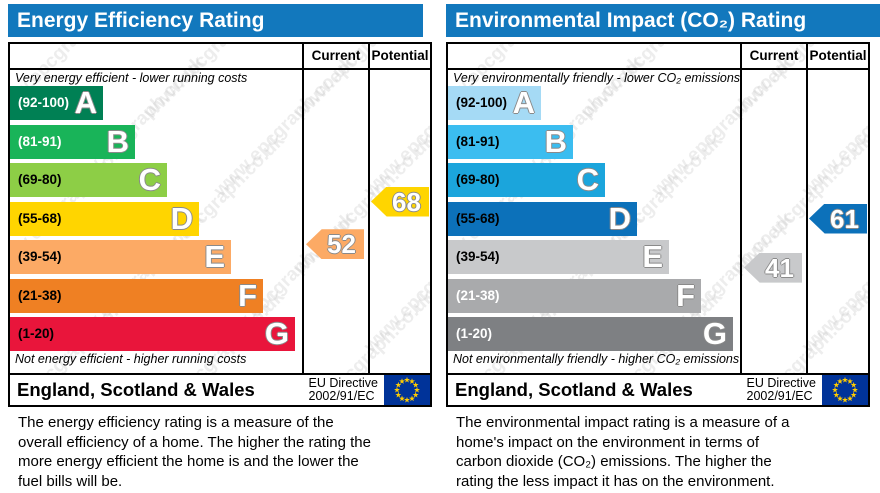 Image resolution: width=880 pixels, height=493 pixels. What do you see at coordinates (141, 20) in the screenshot?
I see `panel-title: Energy Efficiency Rating` at bounding box center [141, 20].